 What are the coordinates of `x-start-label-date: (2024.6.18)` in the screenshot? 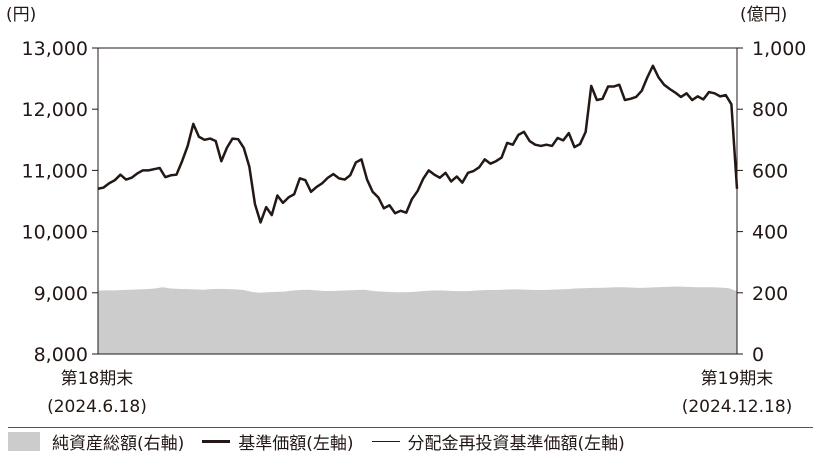 It's located at (97, 407).